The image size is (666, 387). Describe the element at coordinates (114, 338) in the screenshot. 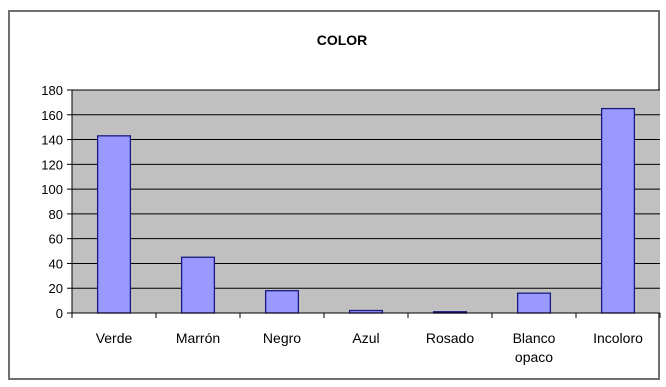

I see `x-tick-label: Verde` at that location.